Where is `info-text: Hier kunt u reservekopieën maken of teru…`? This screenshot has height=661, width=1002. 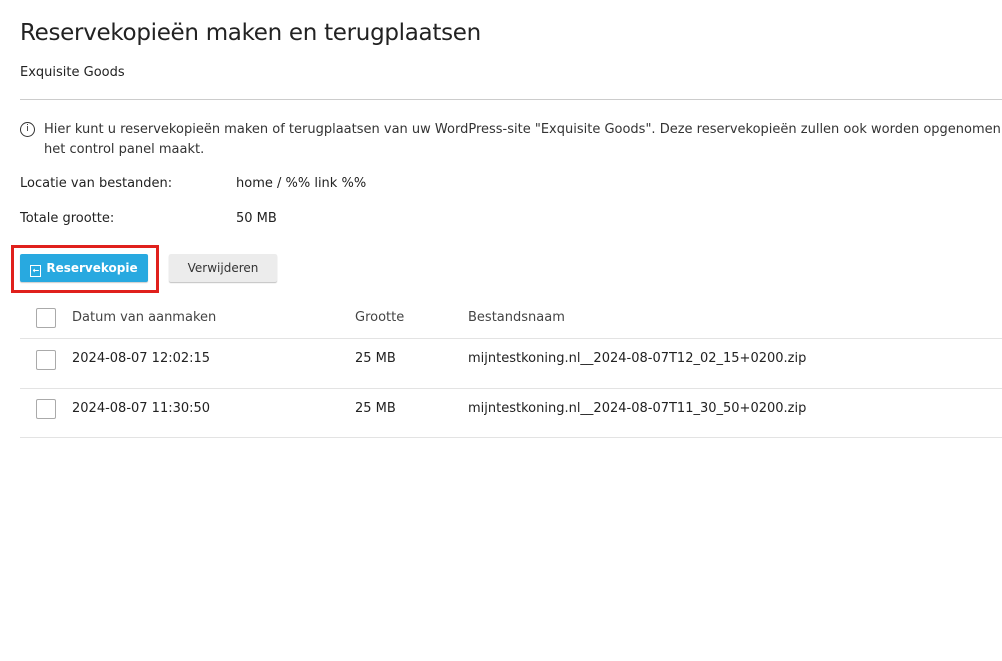 info-text: Hier kunt u reservekopieën maken of teru… is located at coordinates (523, 140).